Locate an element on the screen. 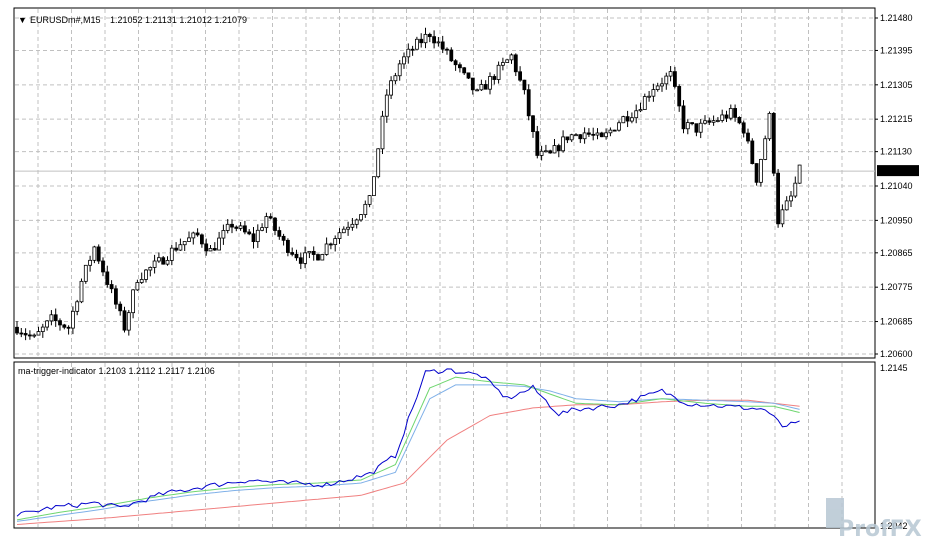 This screenshot has width=935, height=543. main-y-tick-label: 1.21305 is located at coordinates (896, 85).